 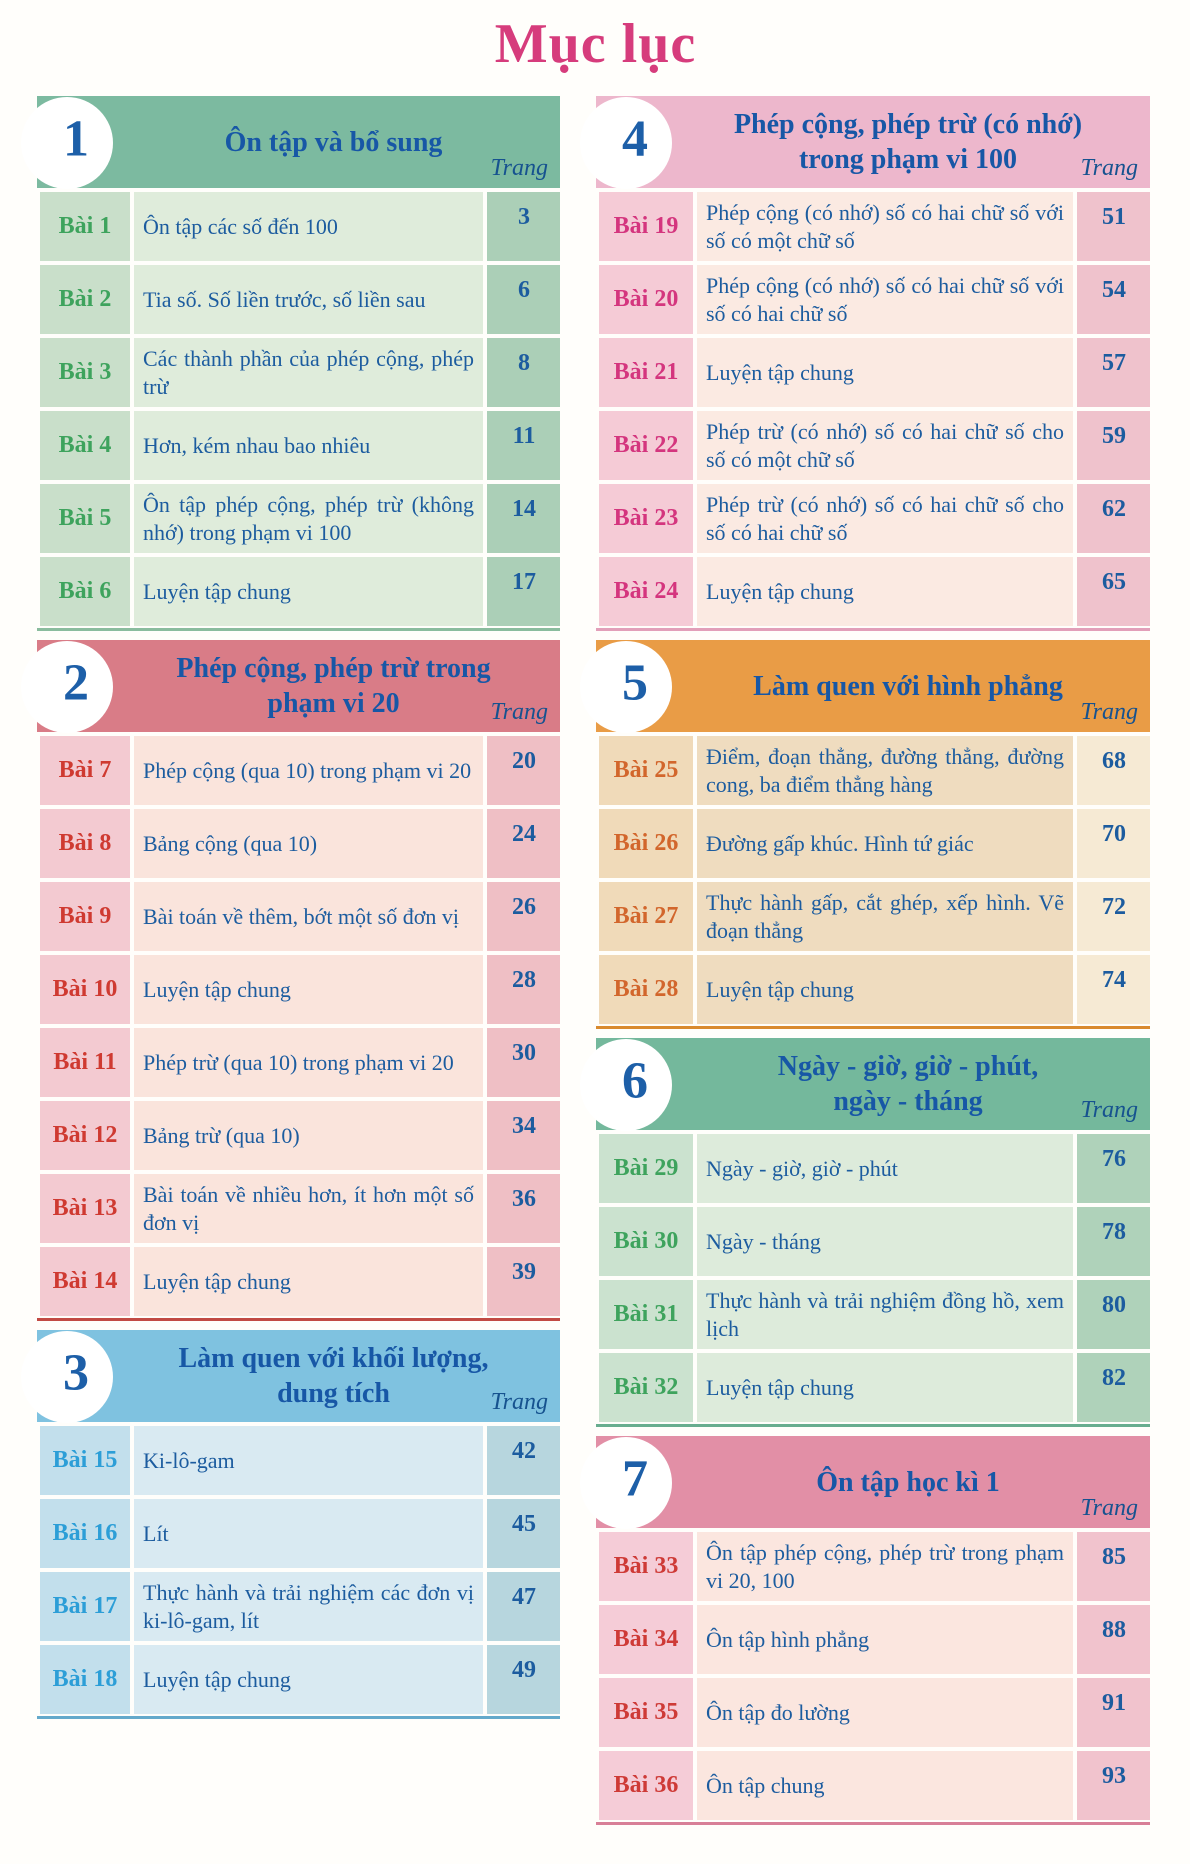 What do you see at coordinates (519, 1402) in the screenshot?
I see `page-column-header: Trang` at bounding box center [519, 1402].